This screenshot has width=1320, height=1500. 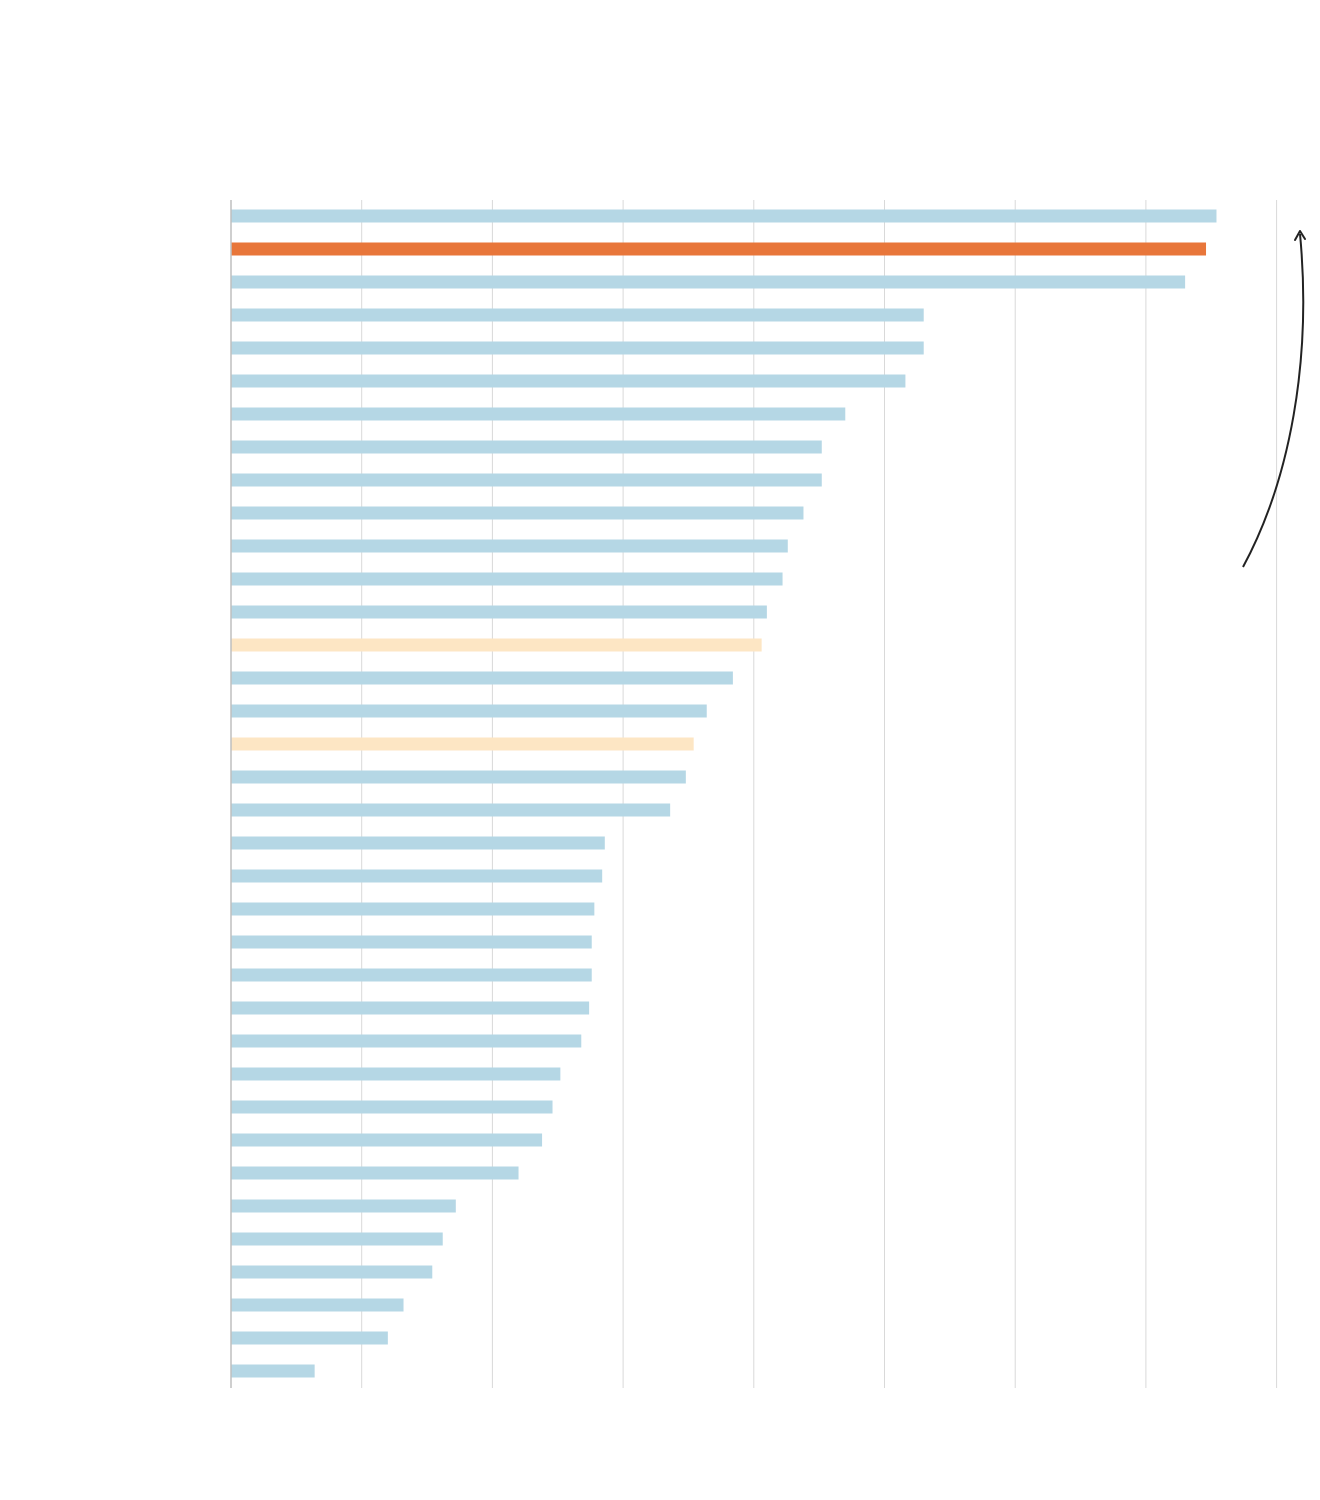 I want to click on arrow-shaft, so click(x=1273, y=400).